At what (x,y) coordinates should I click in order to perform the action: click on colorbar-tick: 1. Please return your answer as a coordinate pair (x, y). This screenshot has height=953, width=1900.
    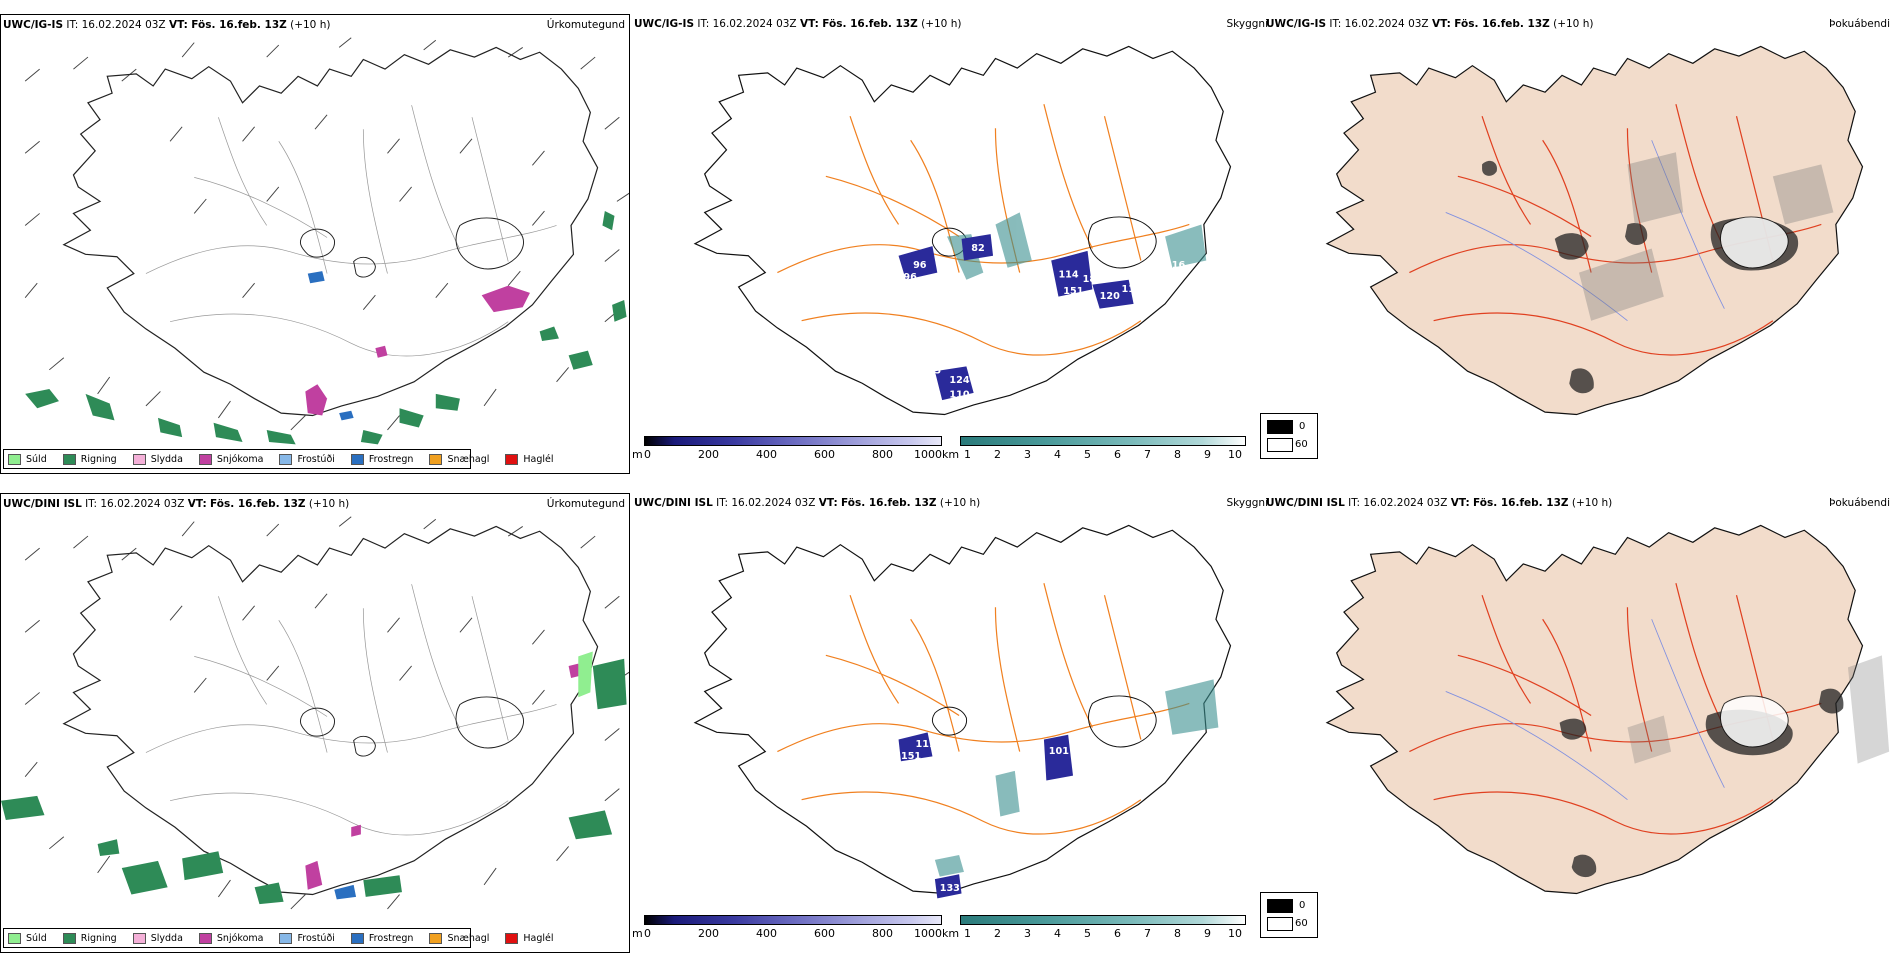
    Looking at the image, I should click on (967, 933).